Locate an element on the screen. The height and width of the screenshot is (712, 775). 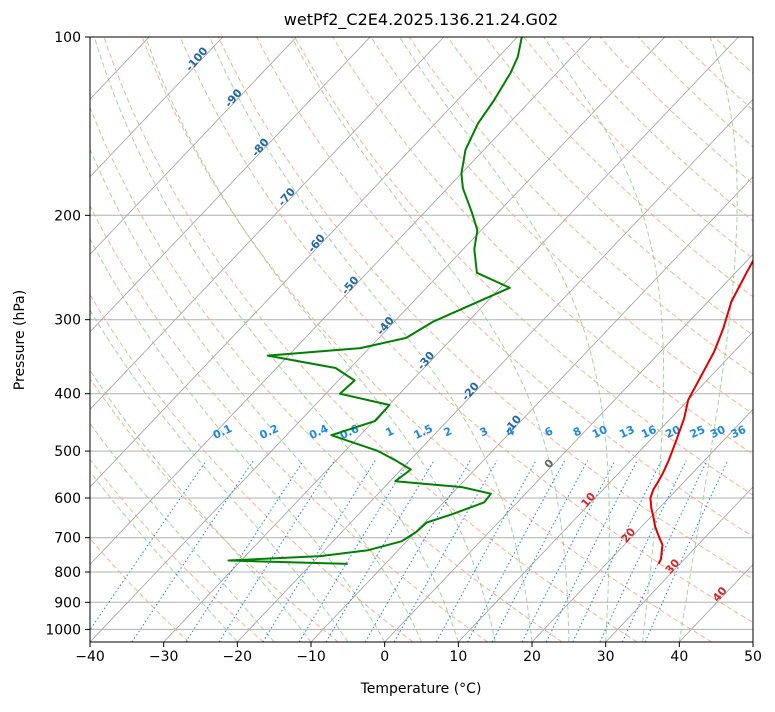
moist-adiabat-line is located at coordinates (604, 339).